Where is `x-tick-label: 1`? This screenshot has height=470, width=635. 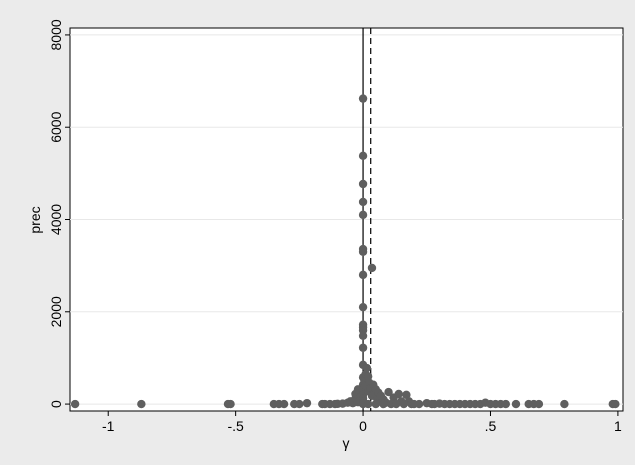
x-tick-label: 1 is located at coordinates (618, 426).